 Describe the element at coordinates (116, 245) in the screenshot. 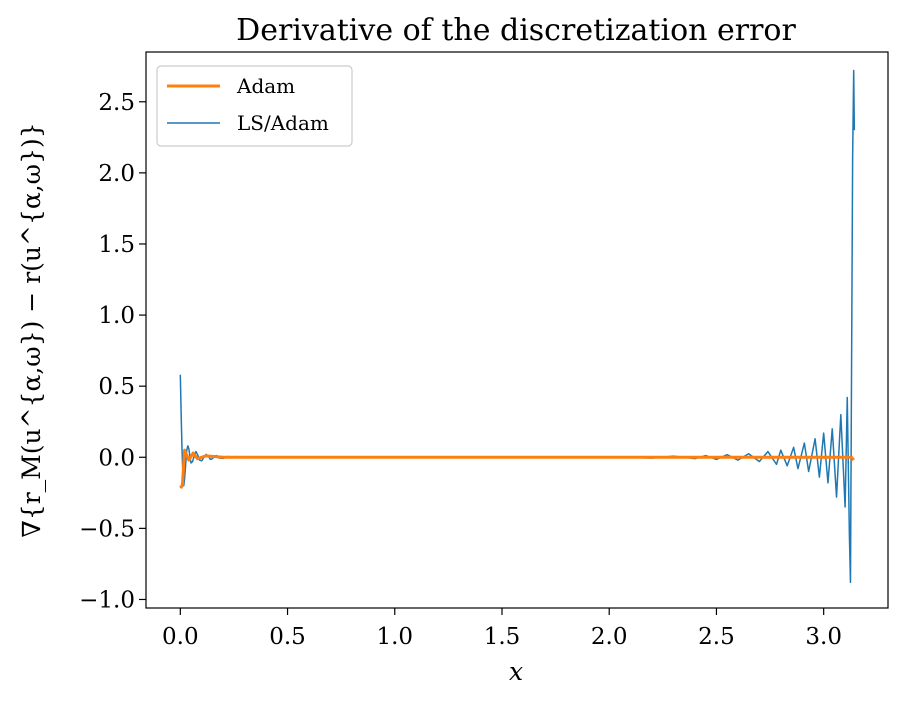

I see `y-tick-label: 1.5` at that location.